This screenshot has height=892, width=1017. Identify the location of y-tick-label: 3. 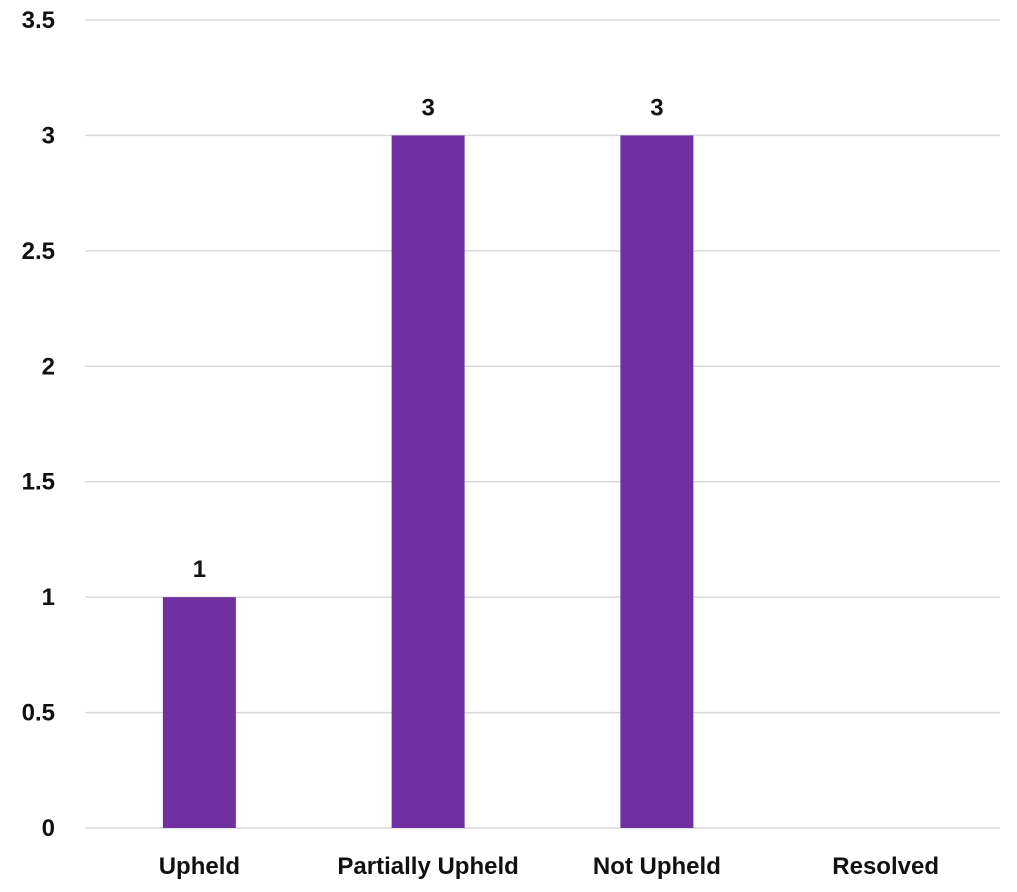
(48, 135).